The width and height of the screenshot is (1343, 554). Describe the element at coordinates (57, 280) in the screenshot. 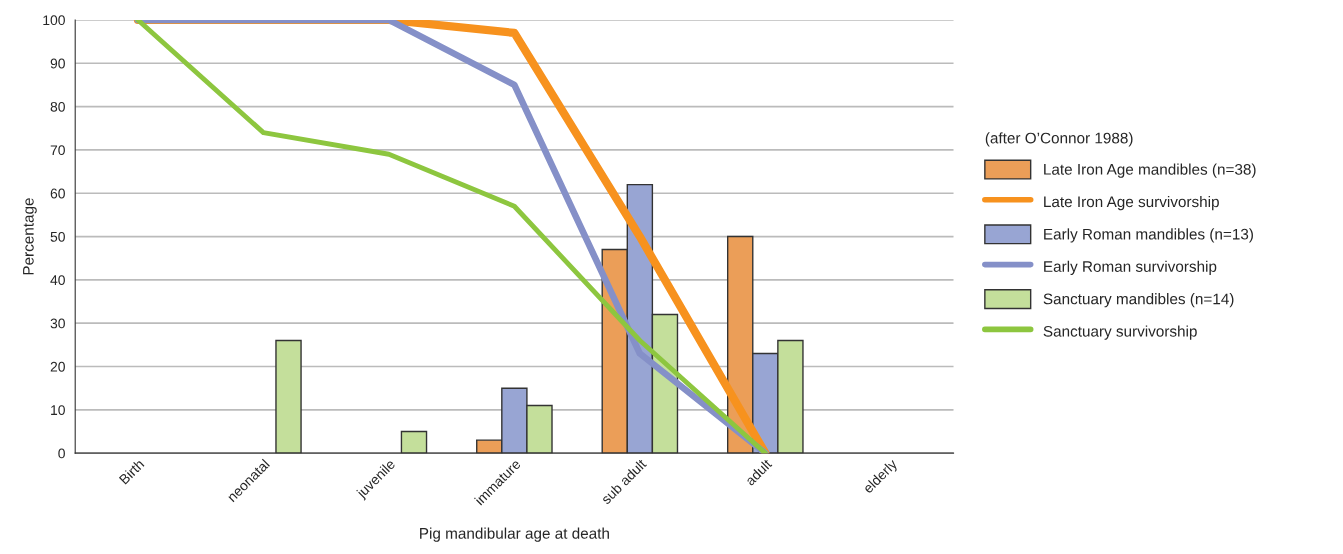

I see `y-tick-label: 40` at that location.